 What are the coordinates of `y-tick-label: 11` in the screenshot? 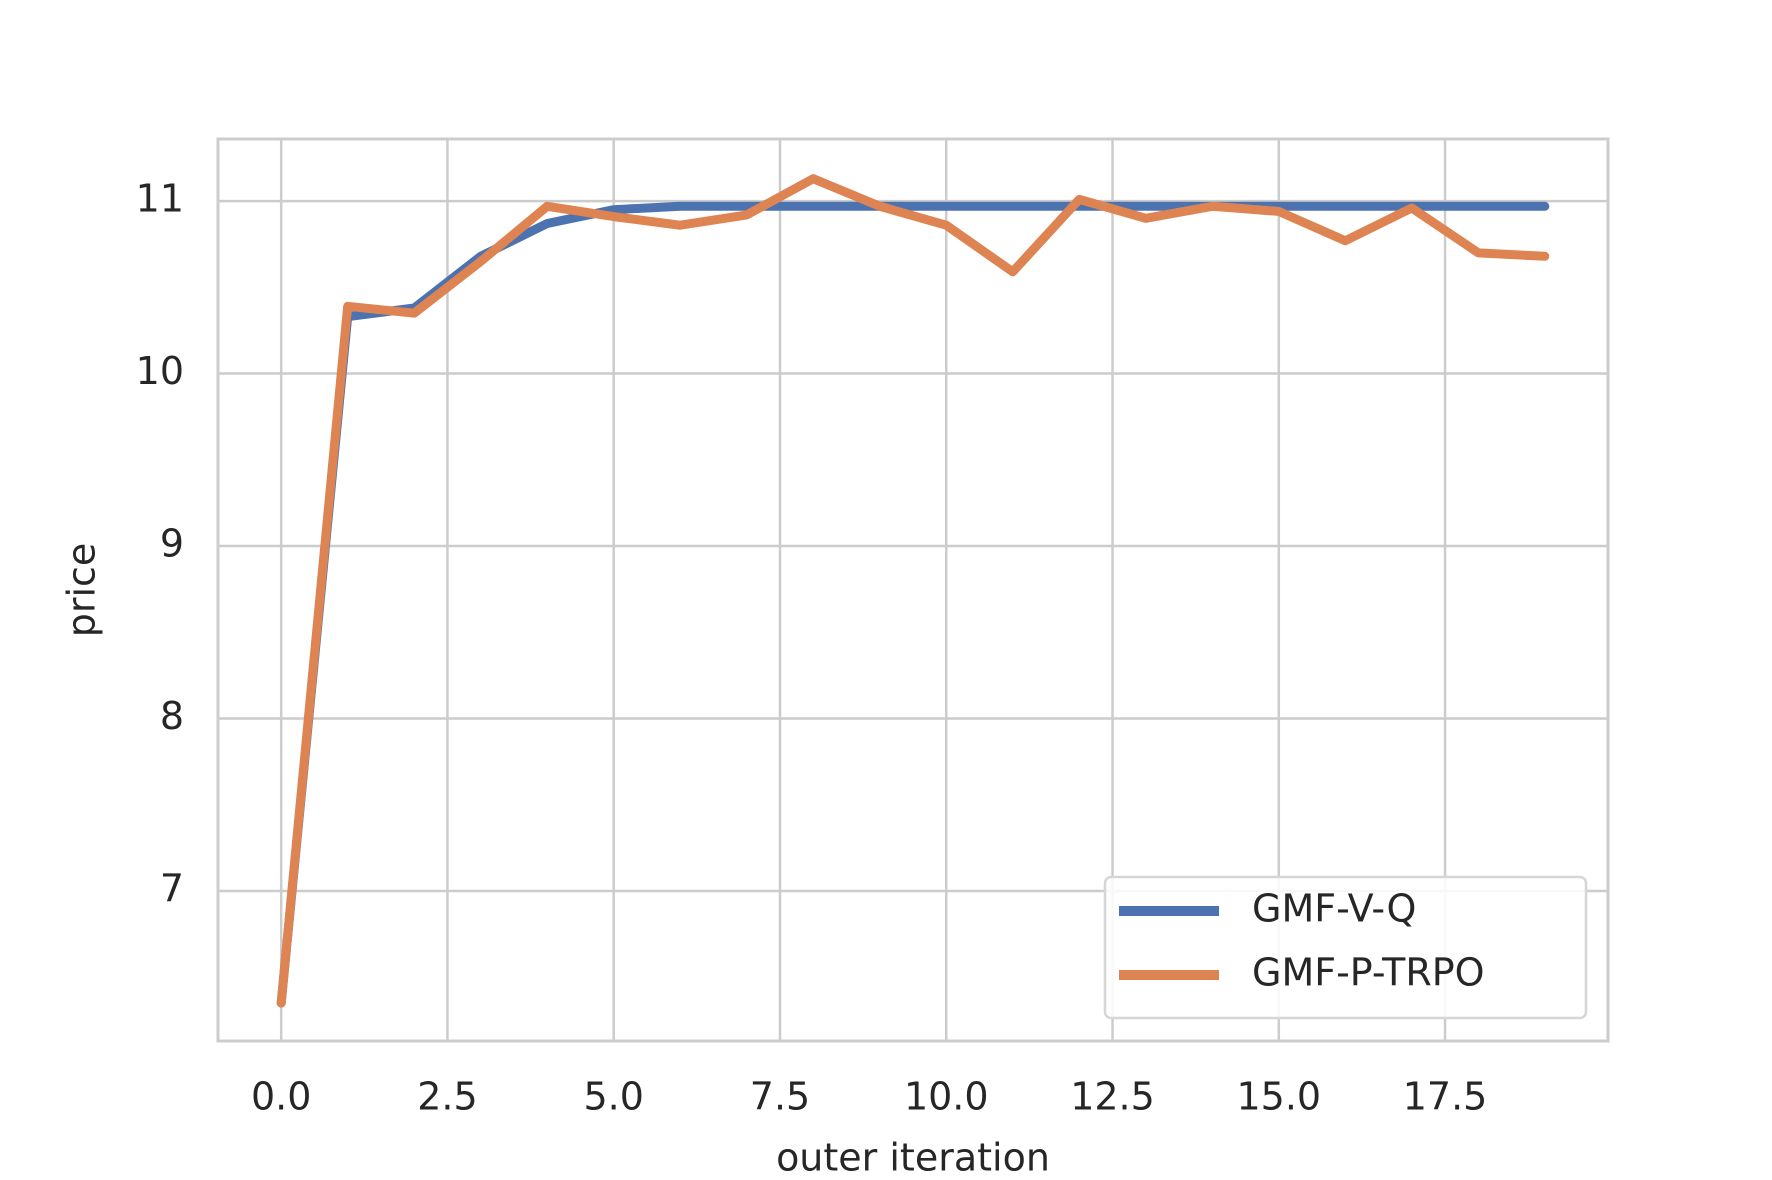 It's located at (160, 199).